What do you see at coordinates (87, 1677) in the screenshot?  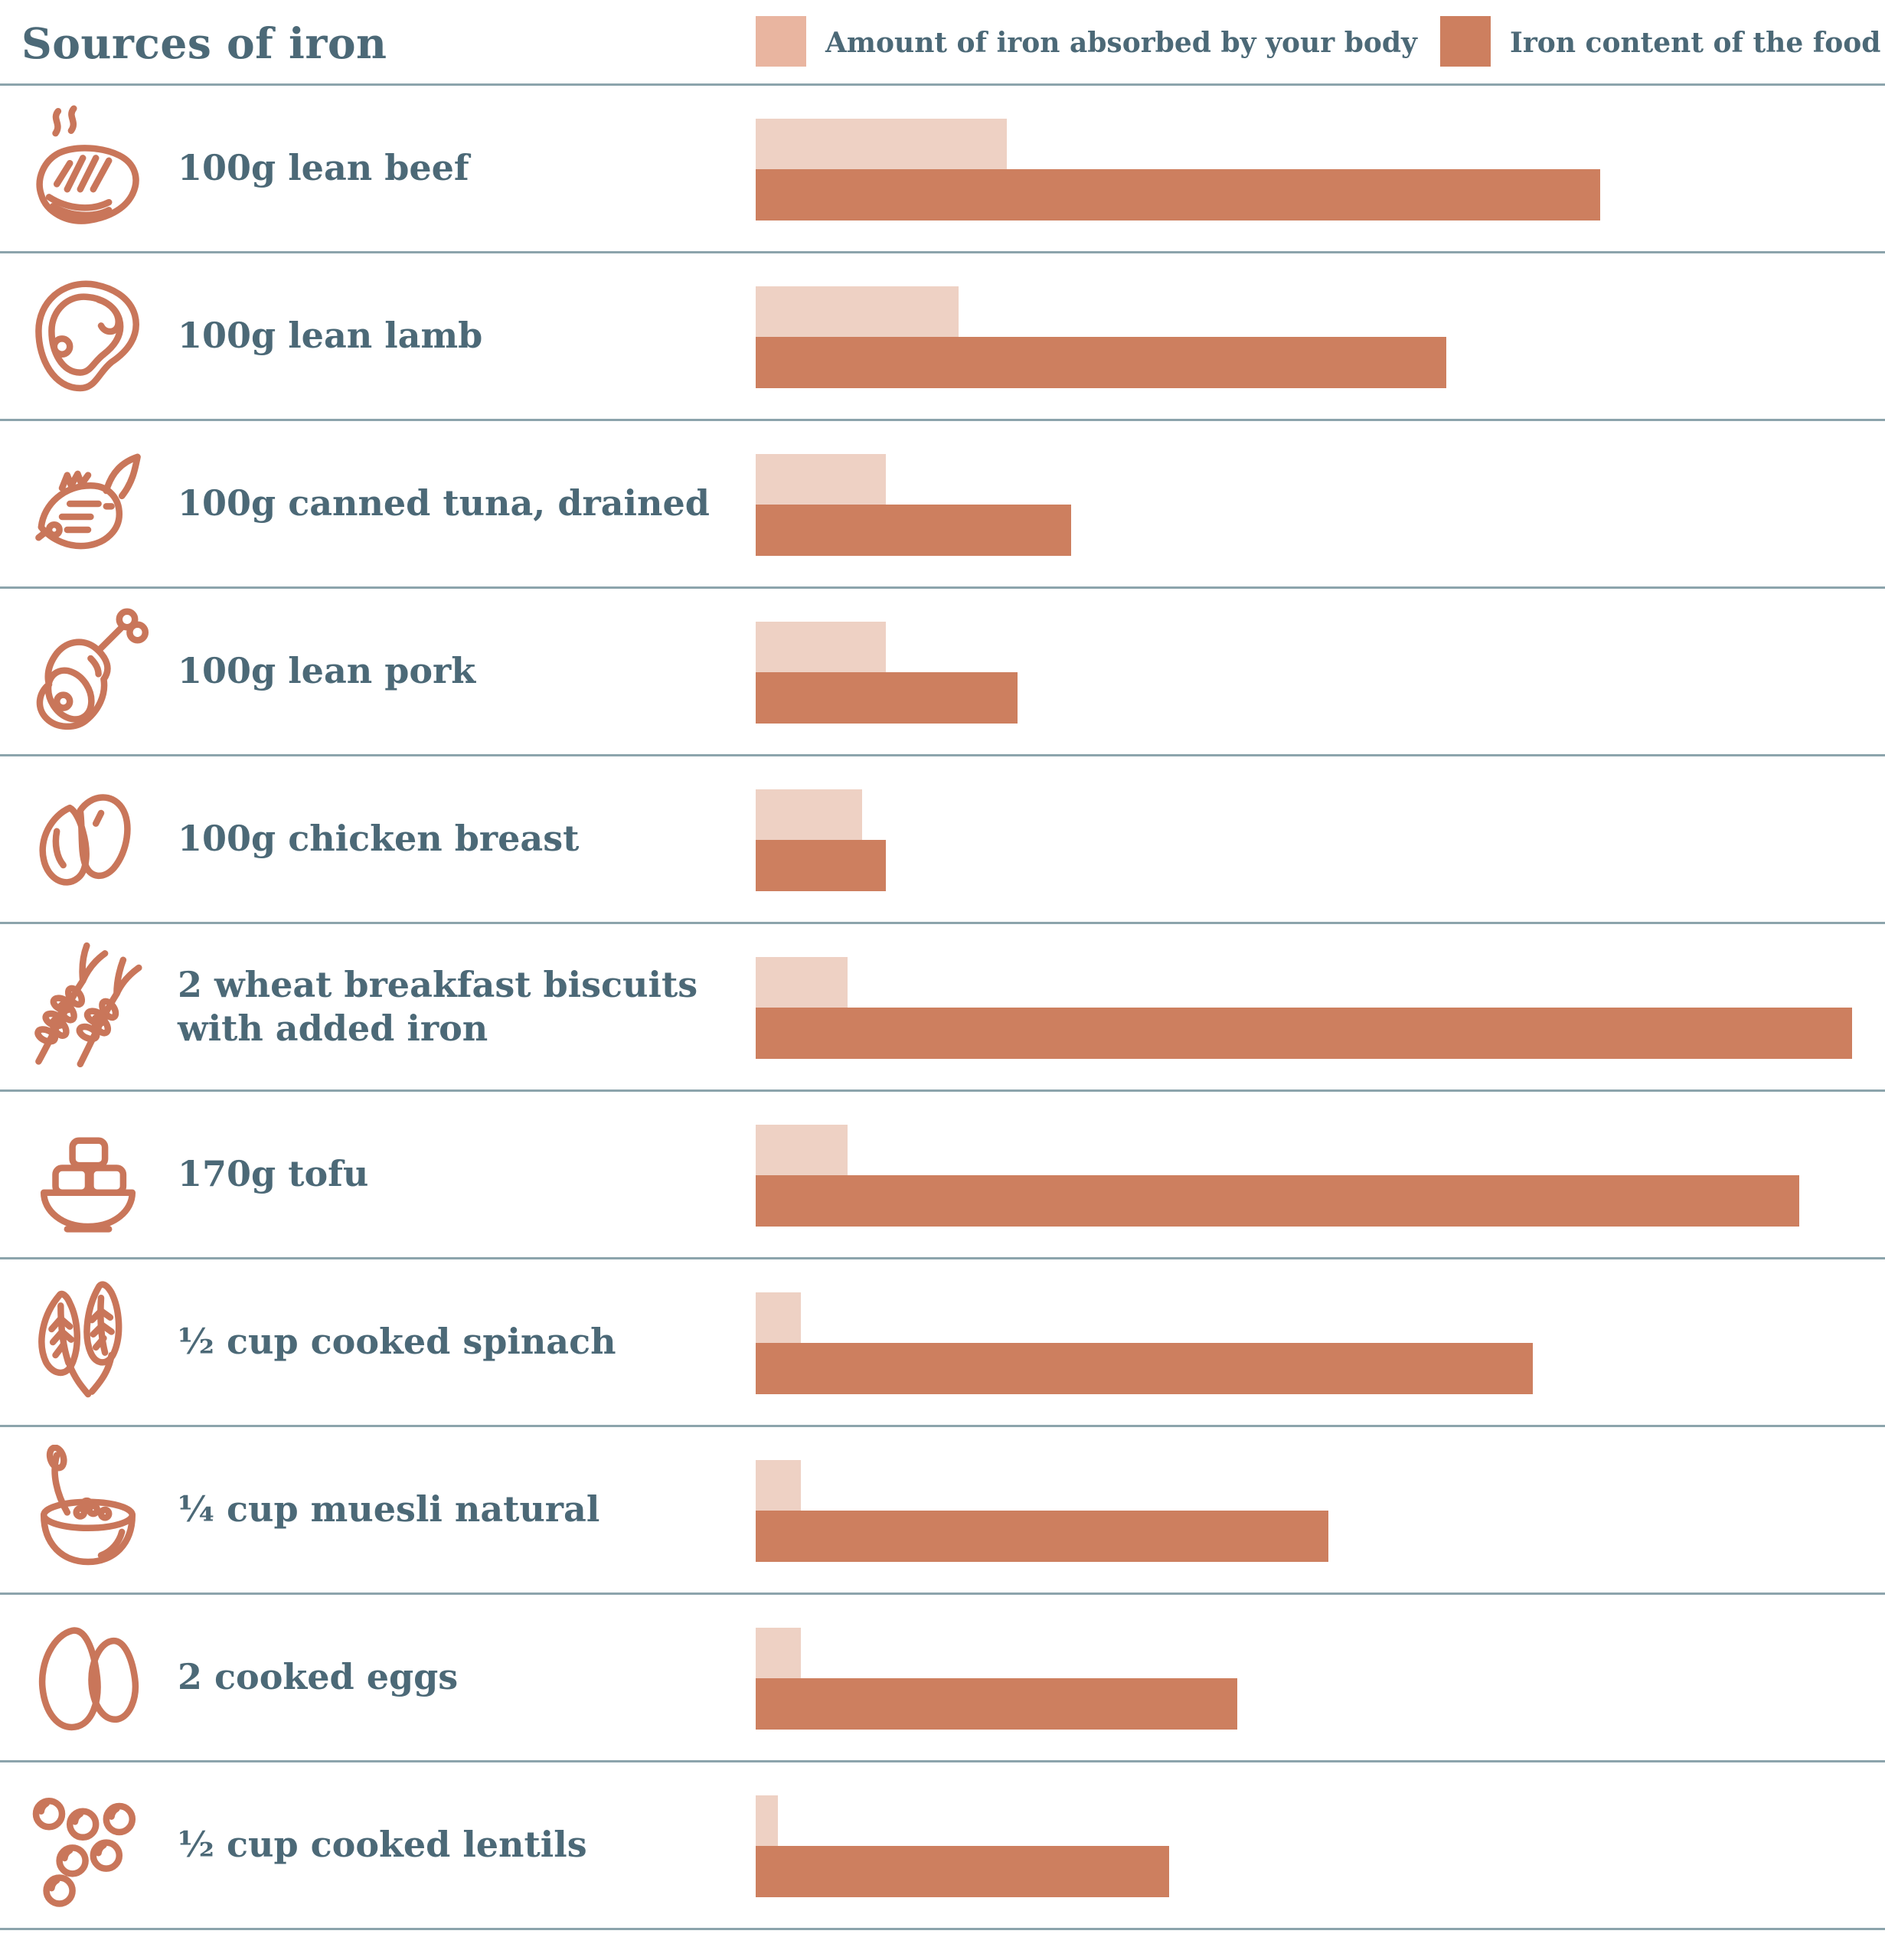 I see `eggs-icon` at bounding box center [87, 1677].